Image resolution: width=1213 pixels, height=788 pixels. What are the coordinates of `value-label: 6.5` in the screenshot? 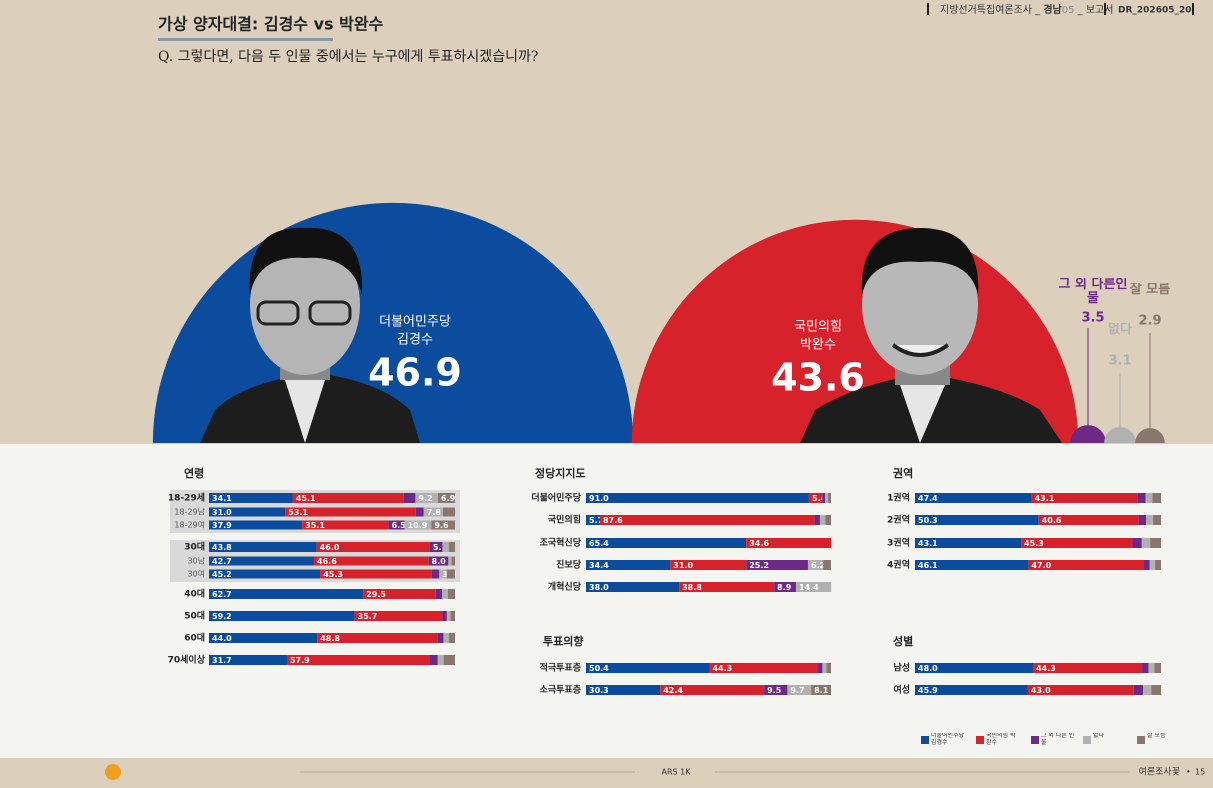 It's located at (399, 525).